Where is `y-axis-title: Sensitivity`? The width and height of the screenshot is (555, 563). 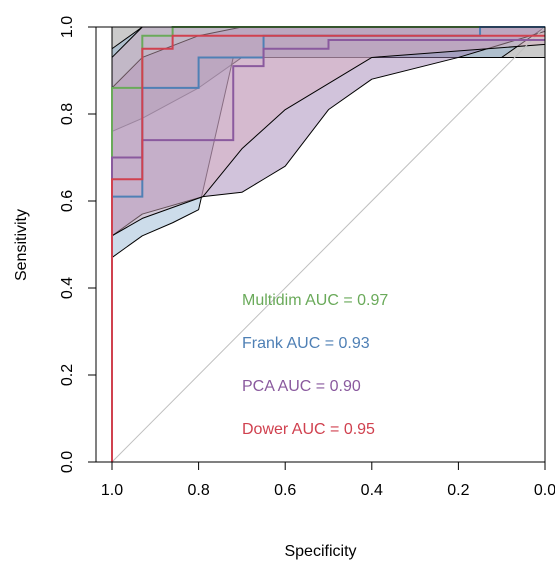 y-axis-title: Sensitivity is located at coordinates (21, 245).